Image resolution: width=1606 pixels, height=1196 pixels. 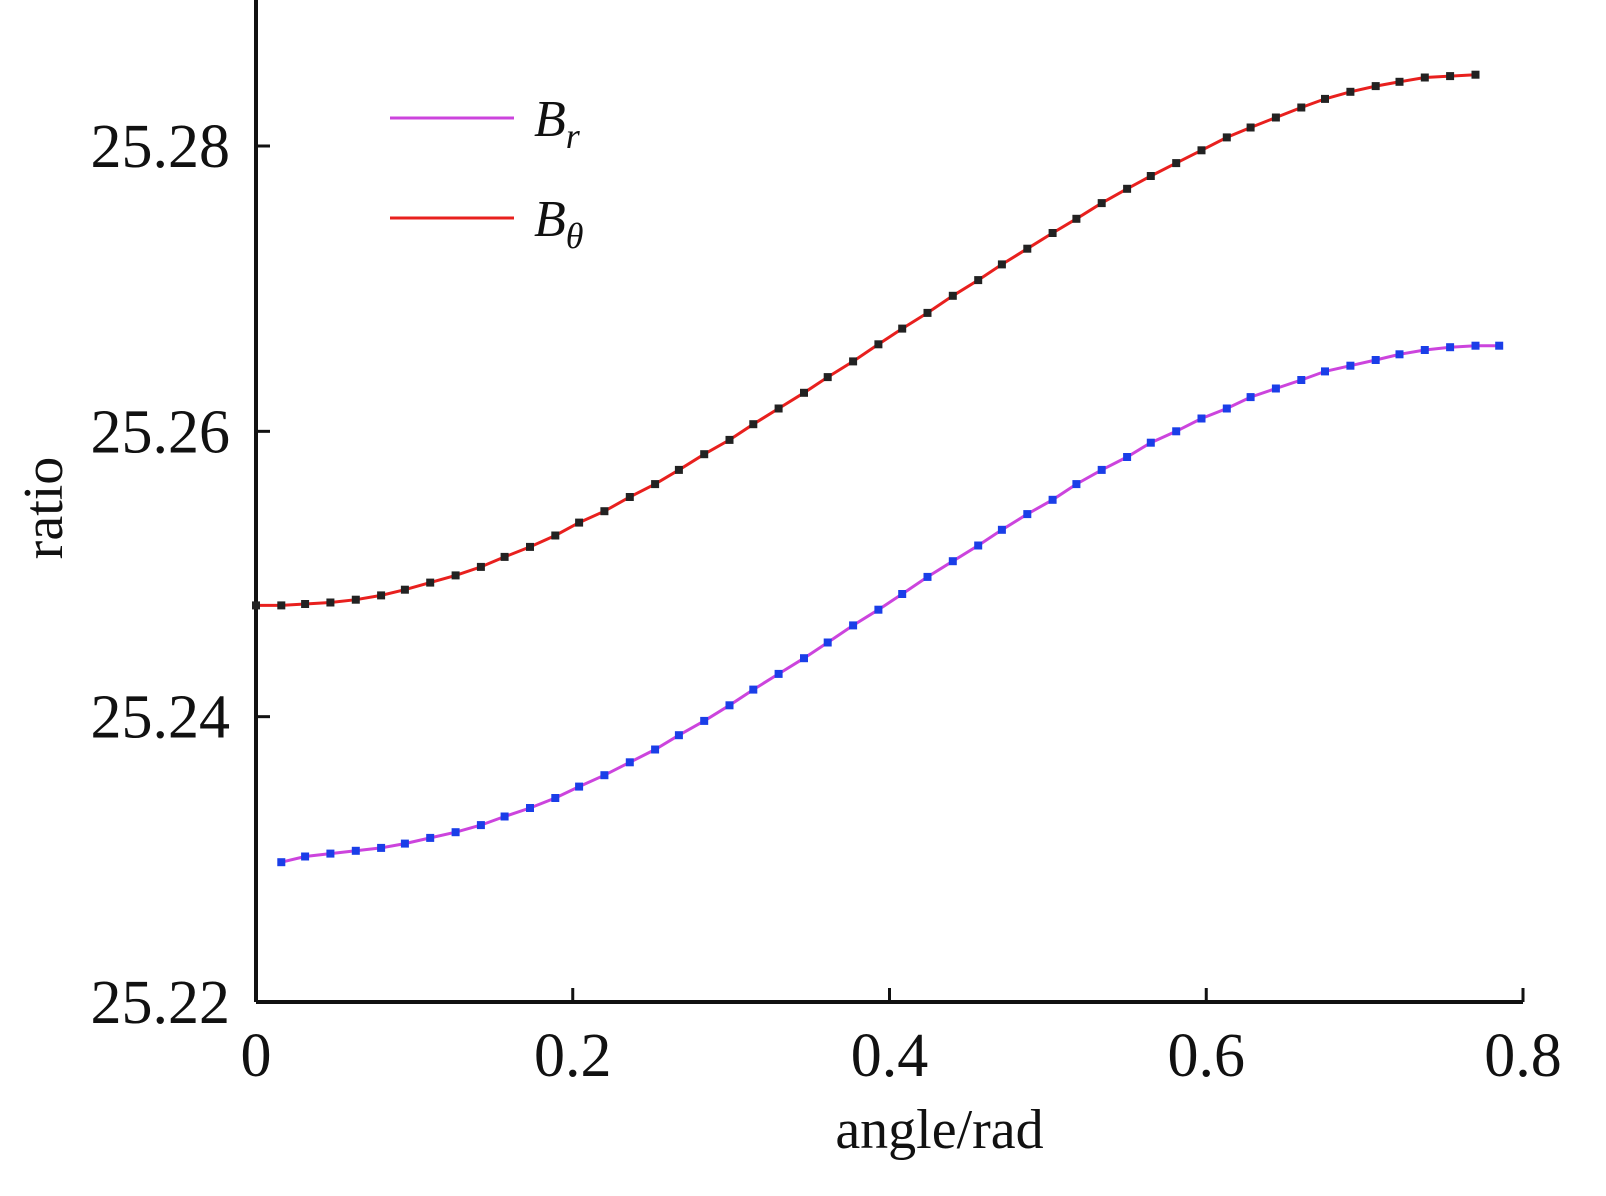 I want to click on legend-label-btheta-sub: θ, so click(x=575, y=236).